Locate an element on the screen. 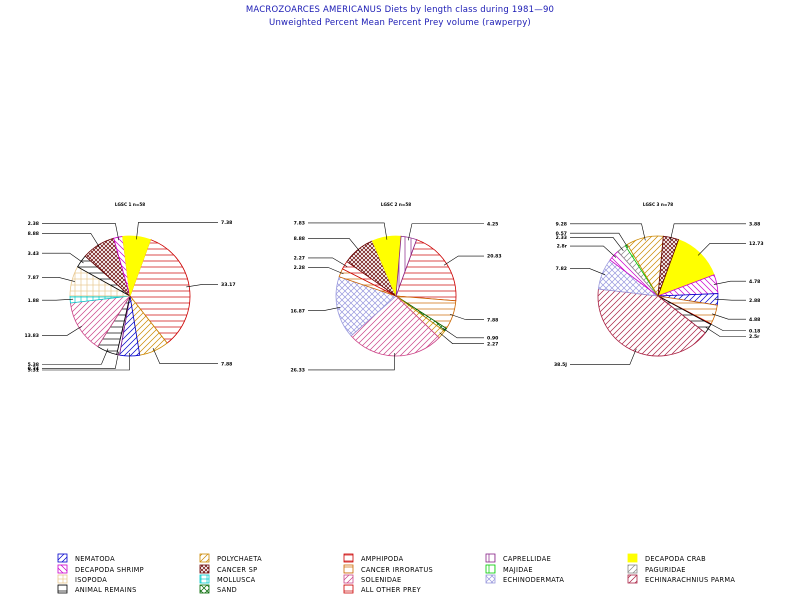 Image resolution: width=800 pixels, height=600 pixels. slice-value-label: 2.88 is located at coordinates (754, 301).